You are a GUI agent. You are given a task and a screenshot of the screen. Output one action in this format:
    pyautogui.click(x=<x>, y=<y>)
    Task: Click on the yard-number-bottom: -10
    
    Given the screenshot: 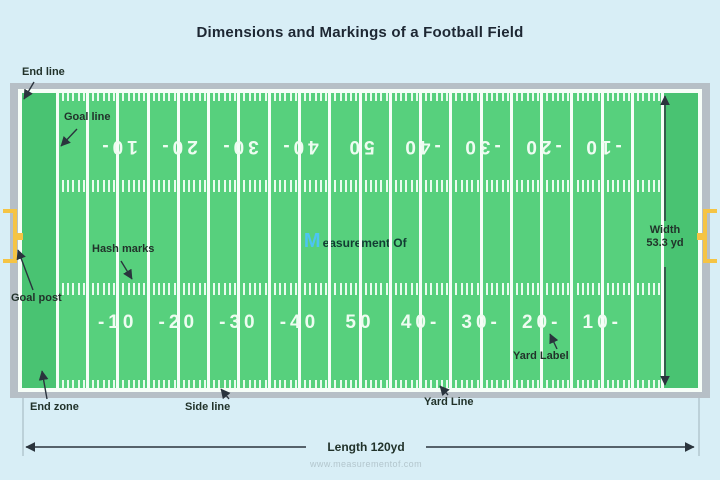 What is the action you would take?
    pyautogui.click(x=117, y=322)
    